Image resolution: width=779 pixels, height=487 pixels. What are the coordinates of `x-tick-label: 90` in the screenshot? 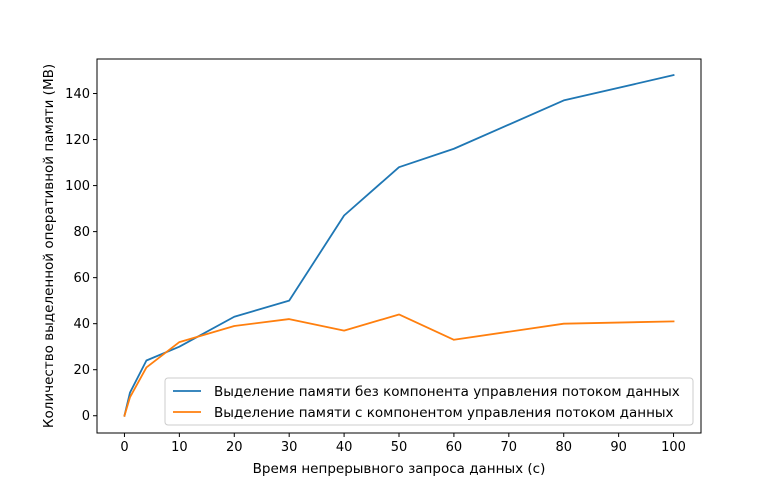 It's located at (618, 447).